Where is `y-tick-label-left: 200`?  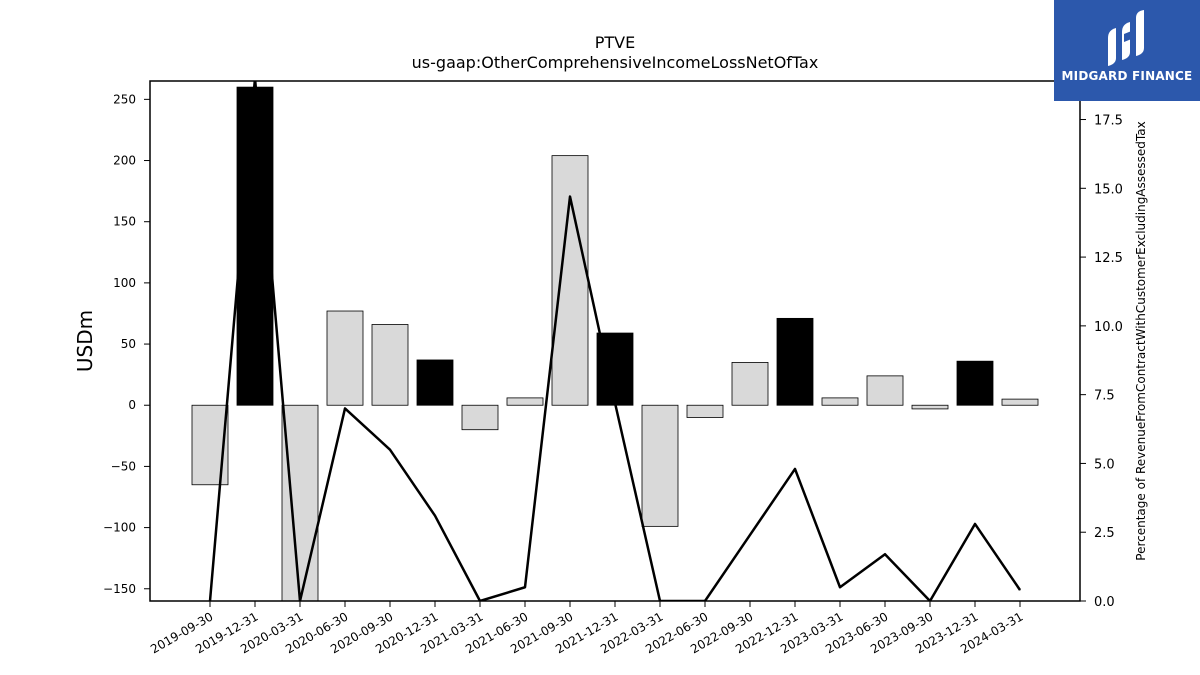
y-tick-label-left: 200 is located at coordinates (124, 161).